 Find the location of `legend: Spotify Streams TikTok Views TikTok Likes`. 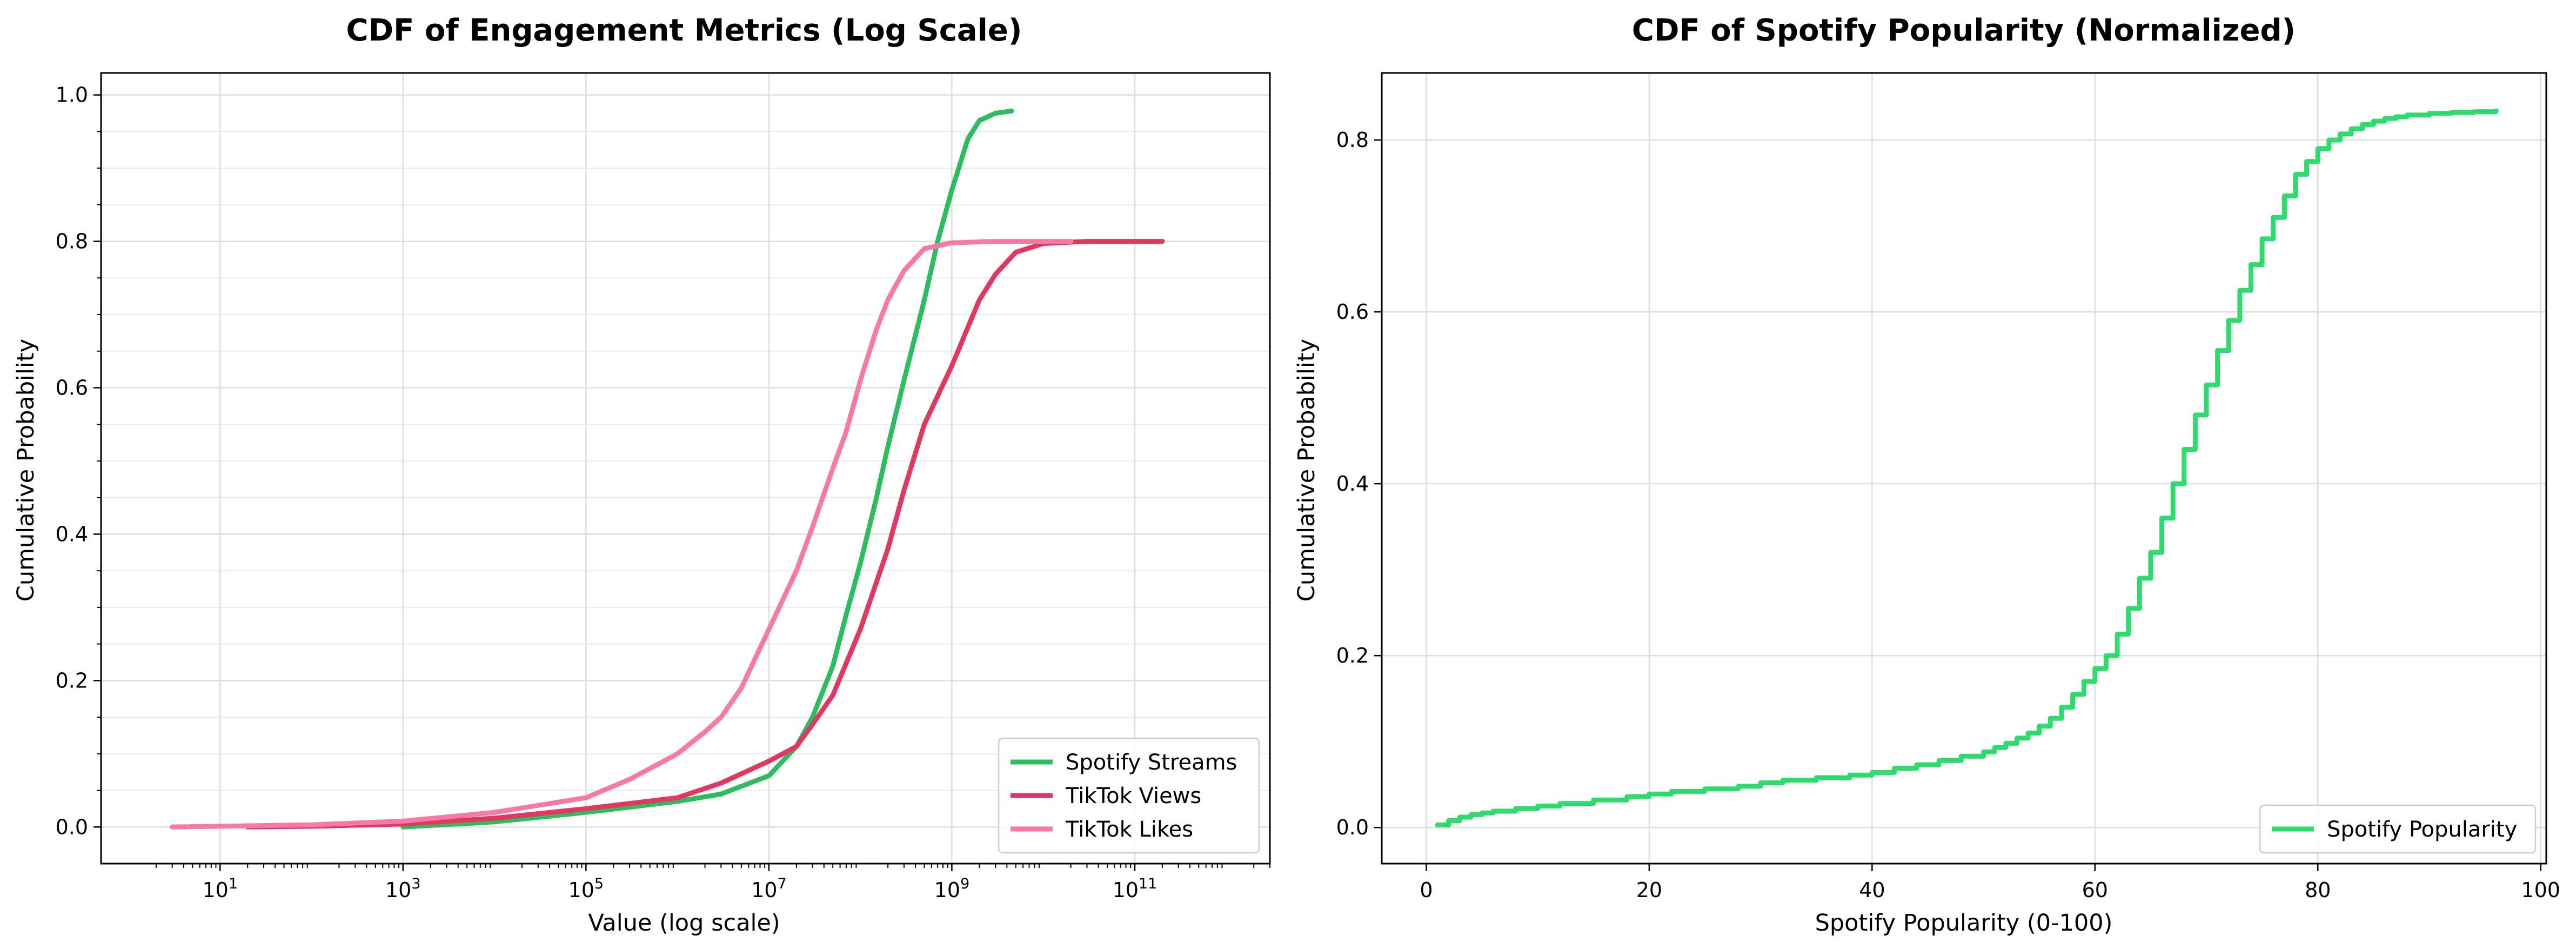

legend: Spotify Streams TikTok Views TikTok Likes is located at coordinates (1129, 795).